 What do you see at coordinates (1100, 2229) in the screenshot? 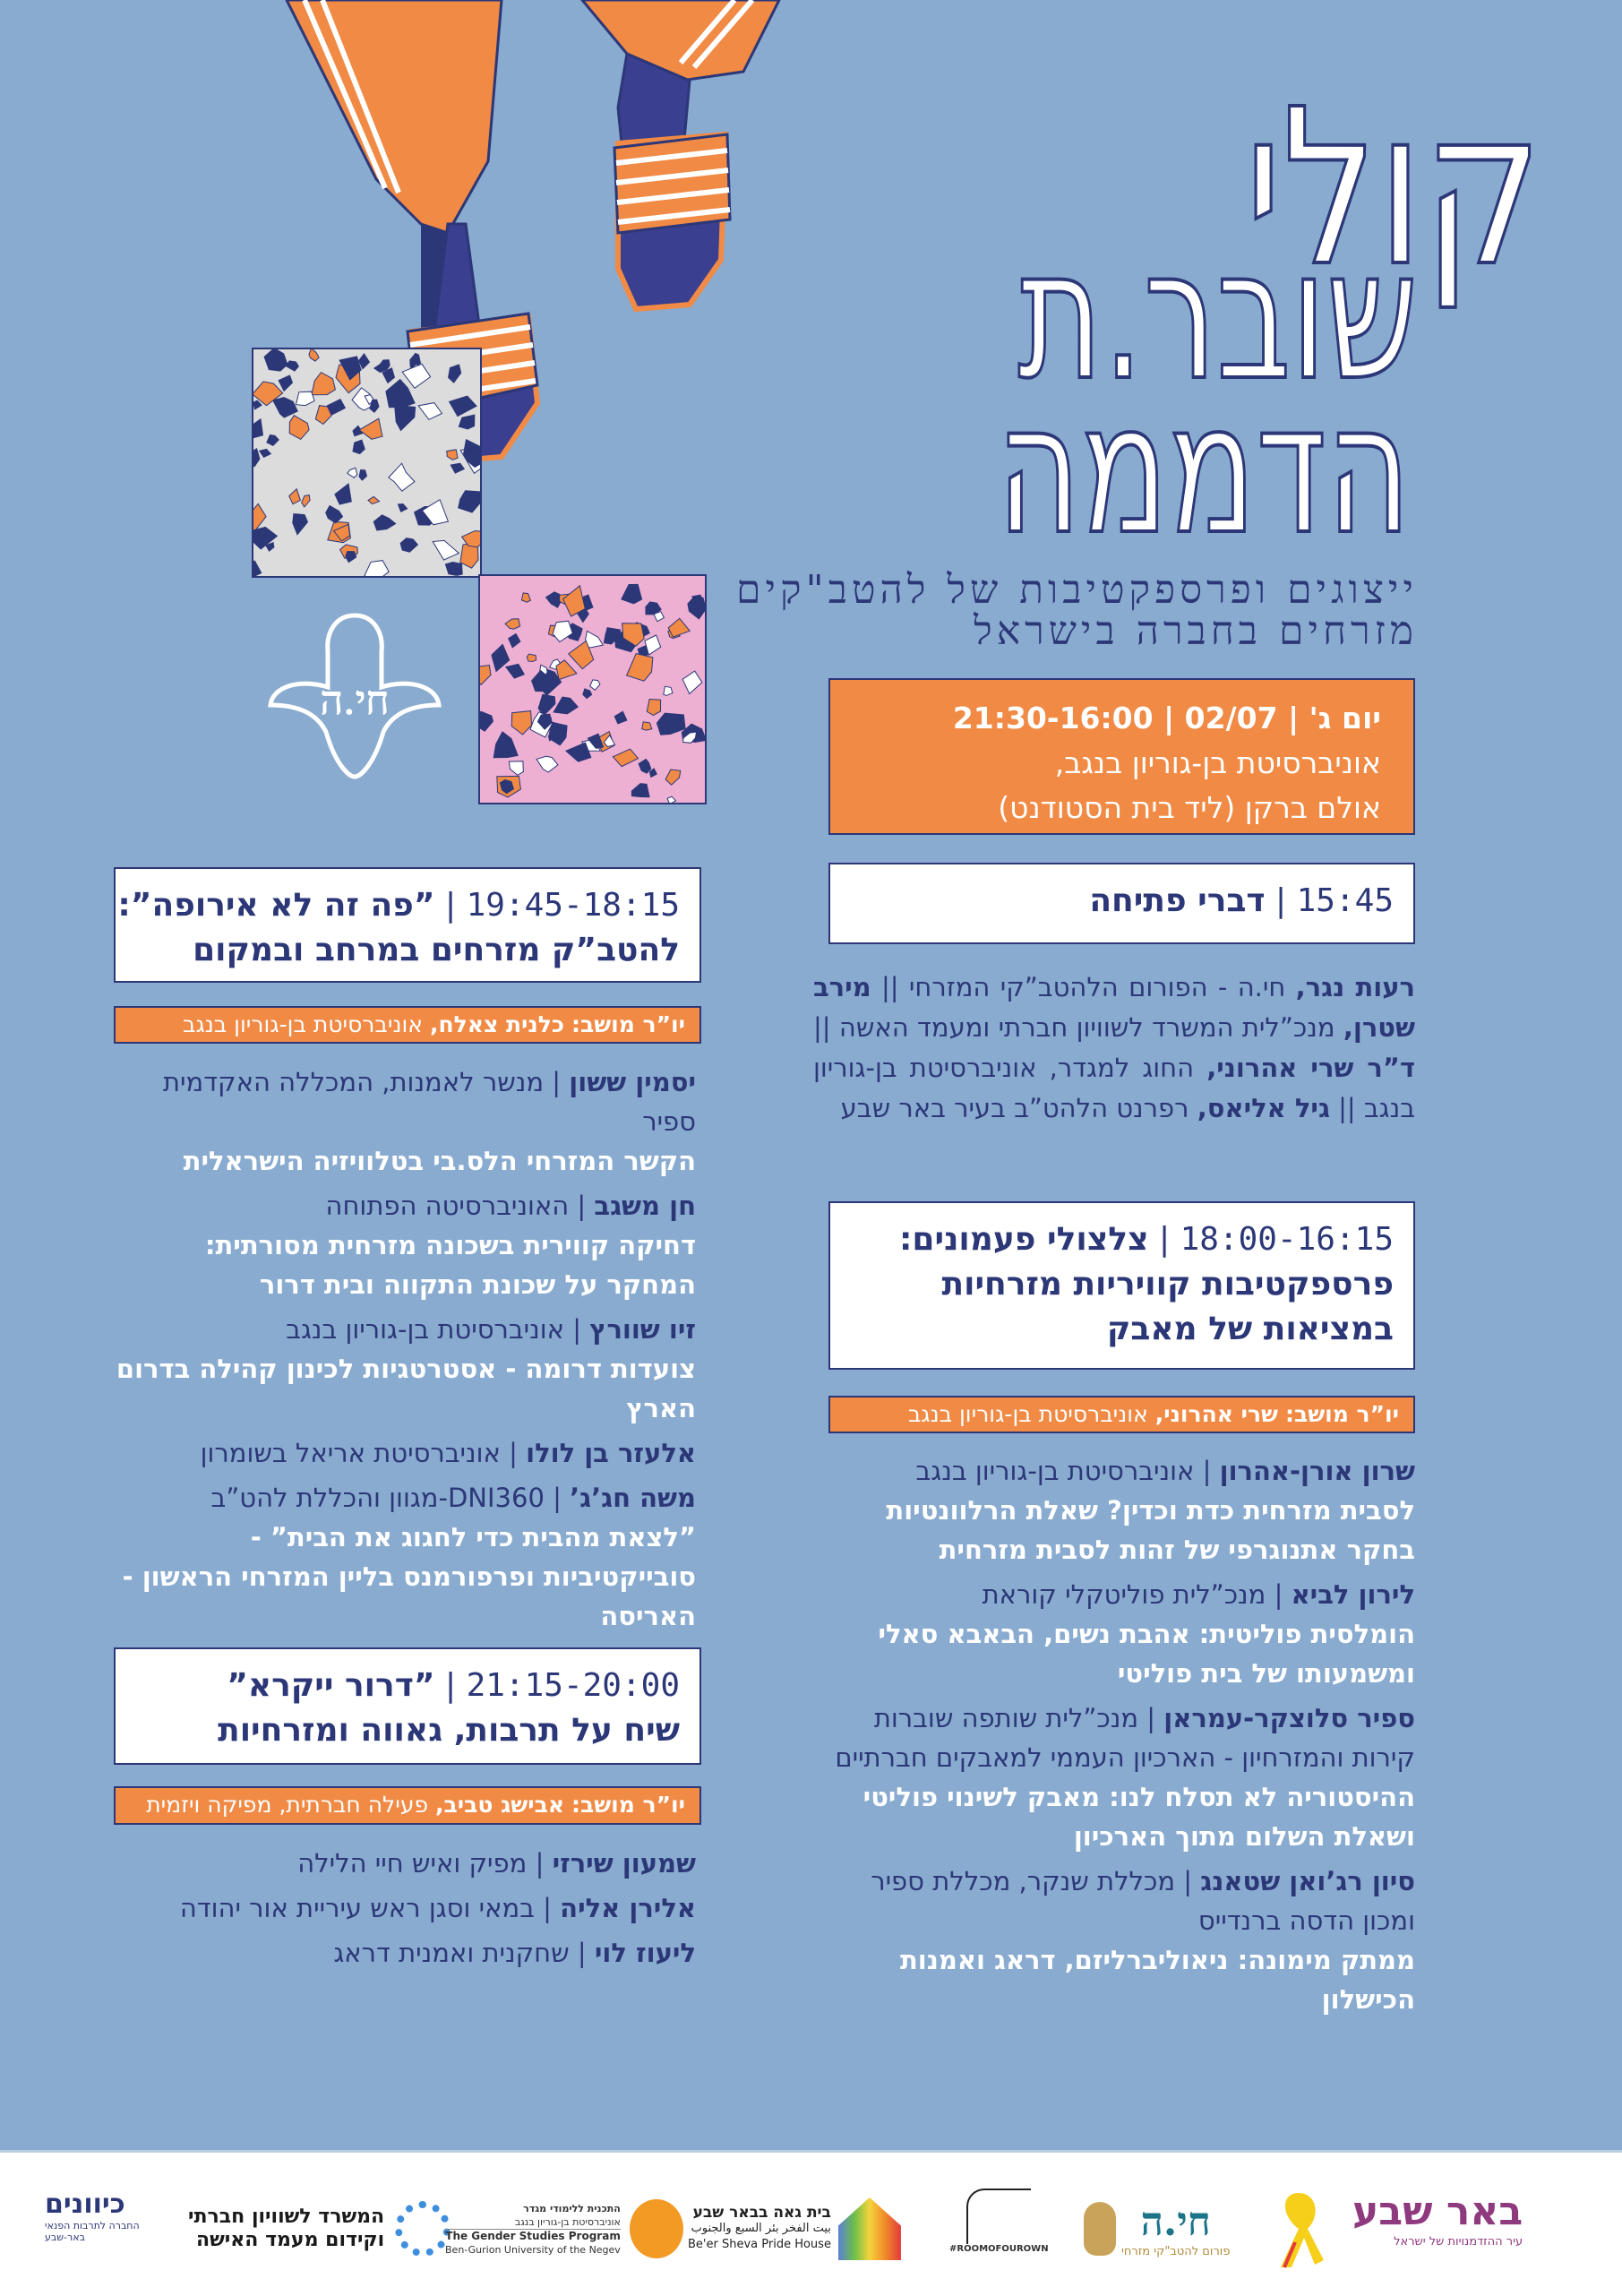
I see `hamsa-gold-icon` at bounding box center [1100, 2229].